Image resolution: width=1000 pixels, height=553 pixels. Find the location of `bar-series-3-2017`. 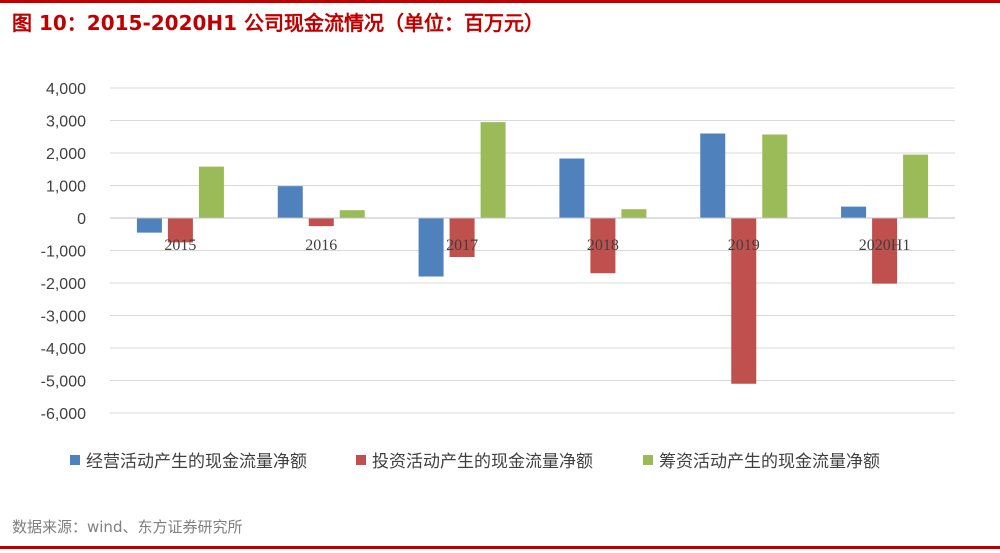

bar-series-3-2017 is located at coordinates (493, 170).